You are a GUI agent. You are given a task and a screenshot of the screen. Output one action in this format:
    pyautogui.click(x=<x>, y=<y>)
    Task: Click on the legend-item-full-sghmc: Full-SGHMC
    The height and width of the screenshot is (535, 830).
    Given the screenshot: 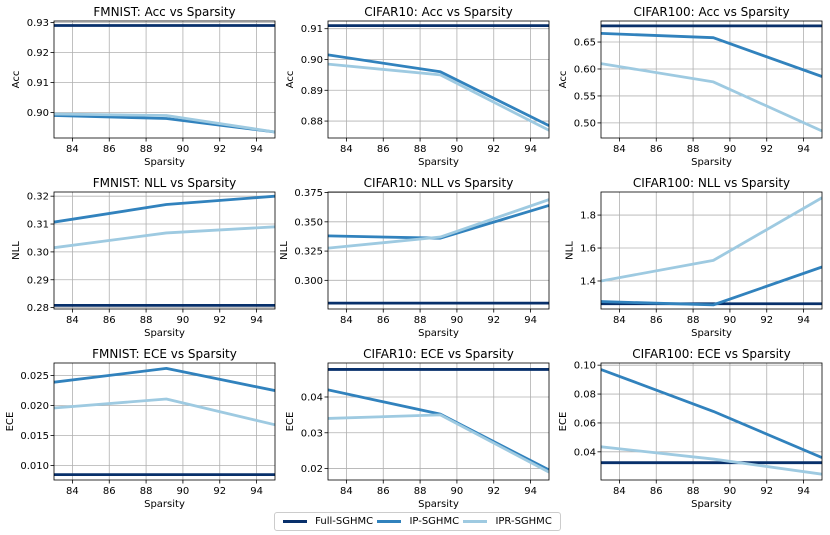 What is the action you would take?
    pyautogui.click(x=328, y=521)
    